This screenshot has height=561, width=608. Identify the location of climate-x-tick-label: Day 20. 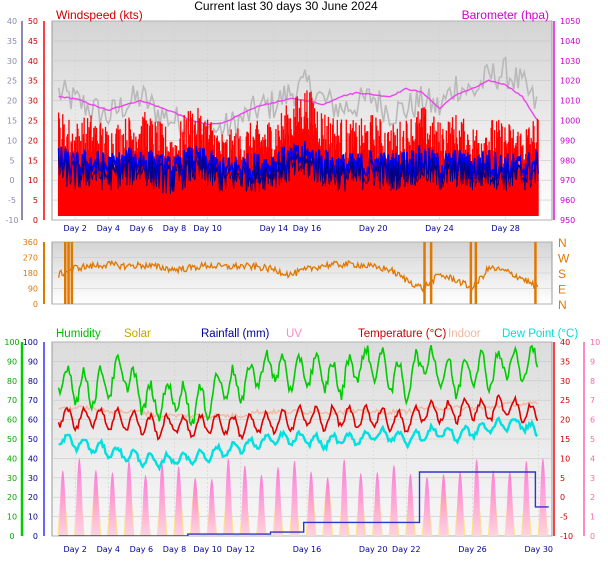
(373, 549).